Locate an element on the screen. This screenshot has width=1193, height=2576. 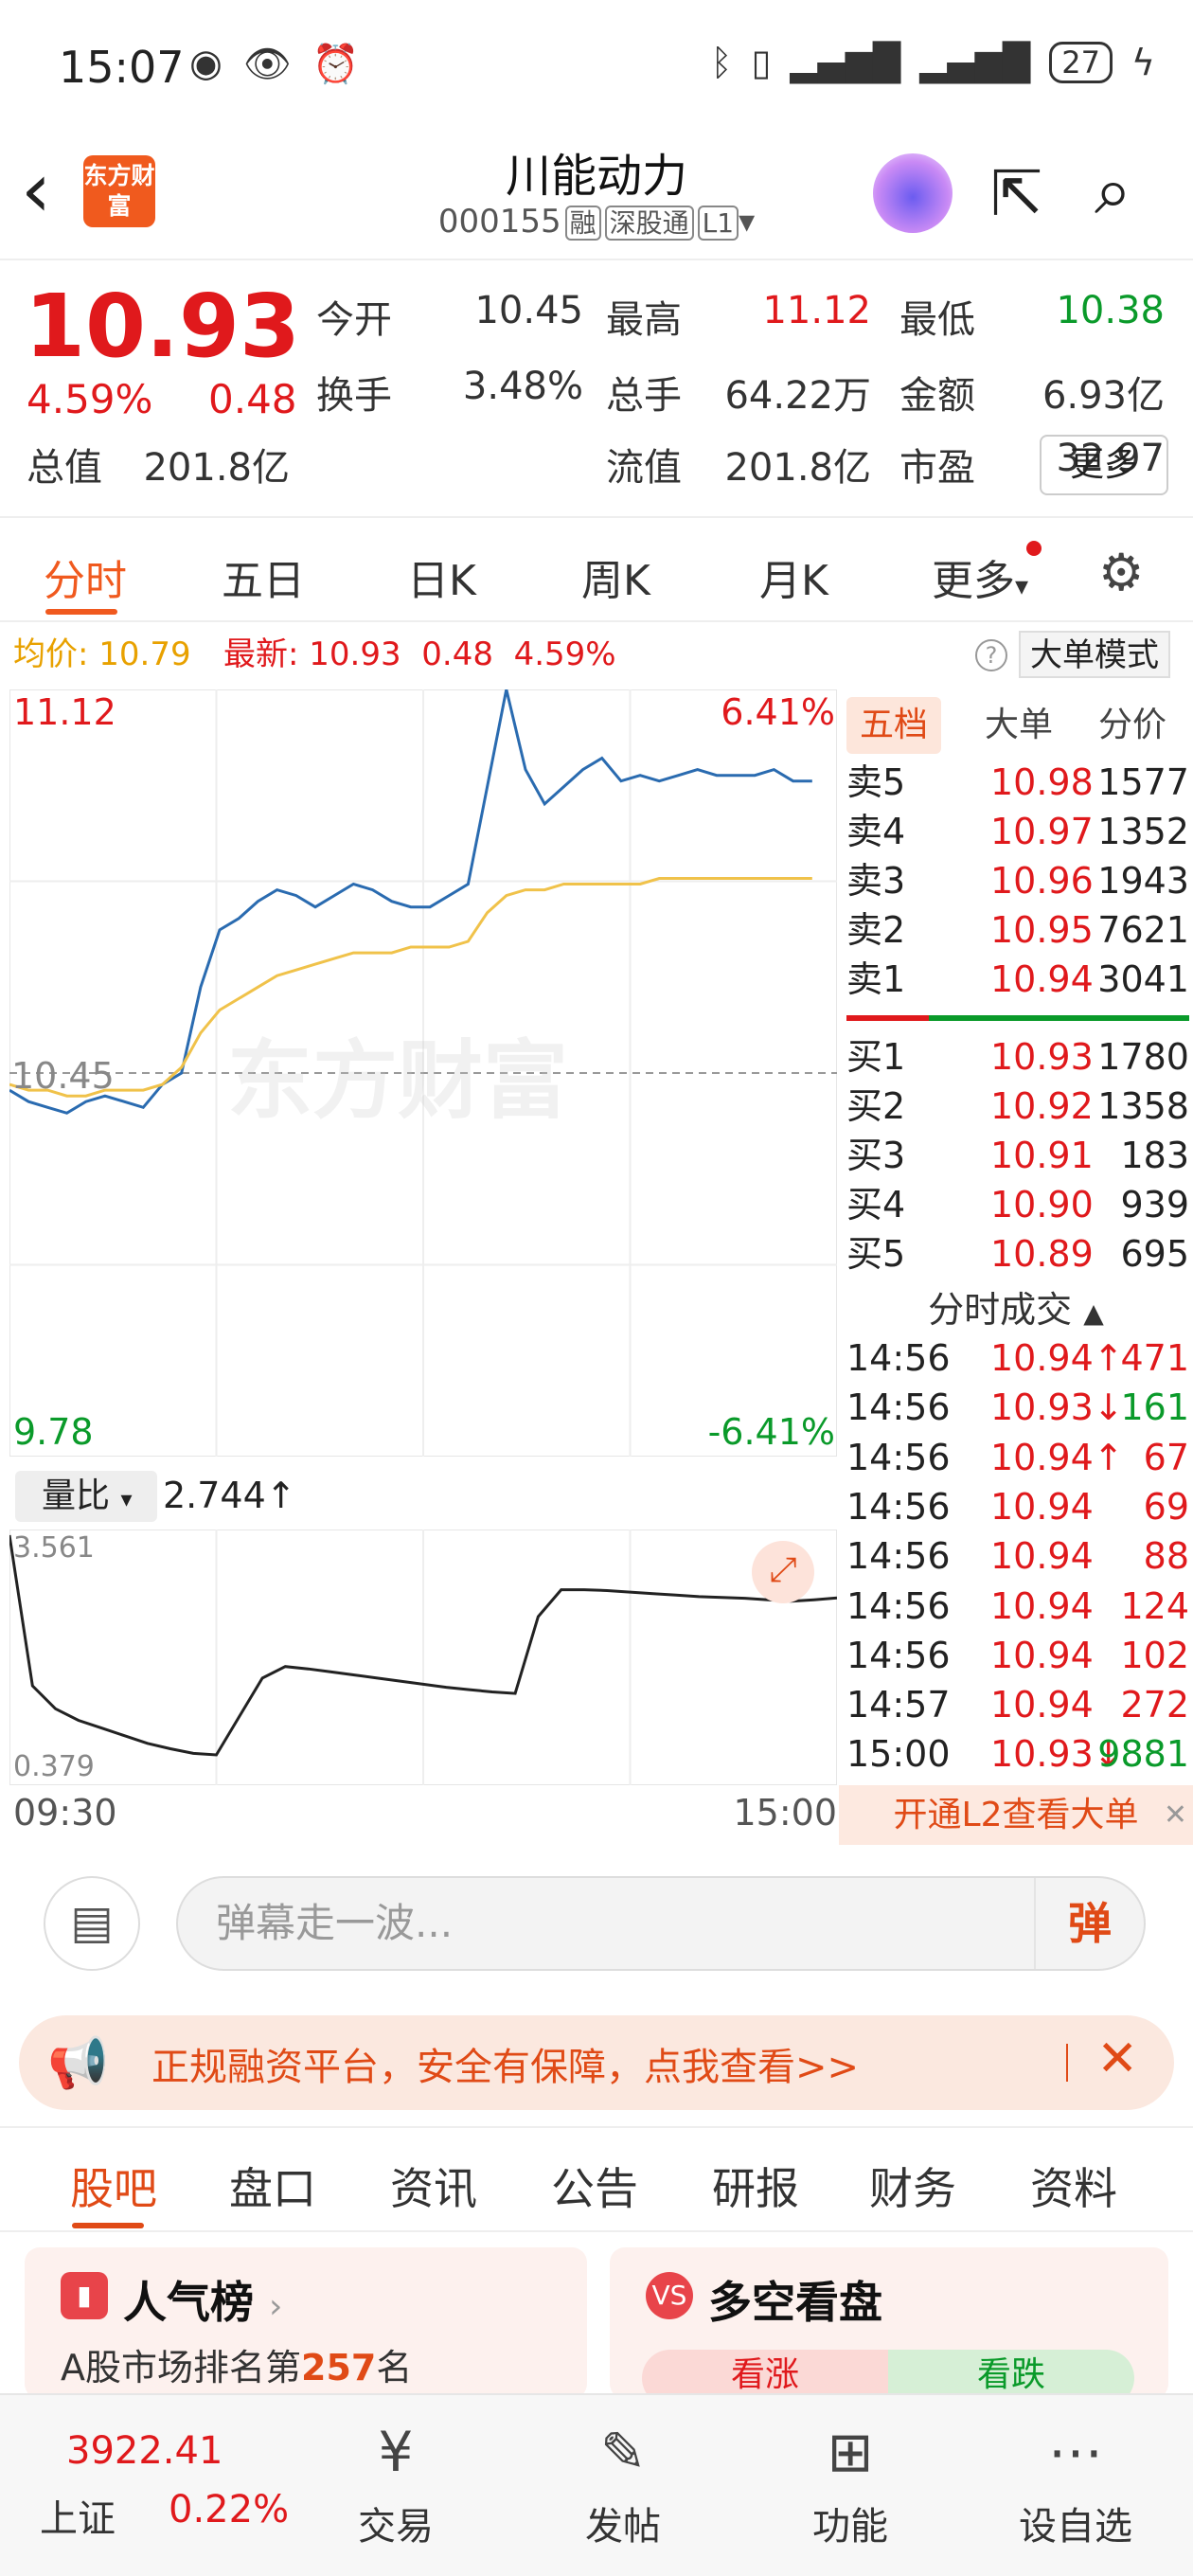
ask-row: 卖1 10.94 3041 is located at coordinates (1017, 979).